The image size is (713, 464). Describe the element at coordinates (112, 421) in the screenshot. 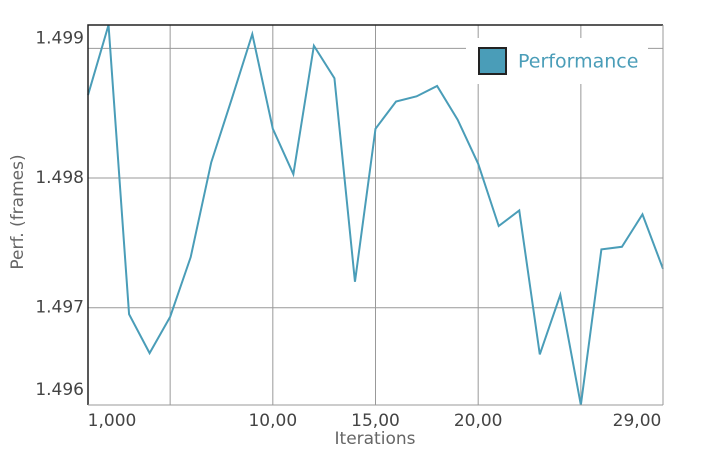

I see `x-tick-label: 1,000` at that location.